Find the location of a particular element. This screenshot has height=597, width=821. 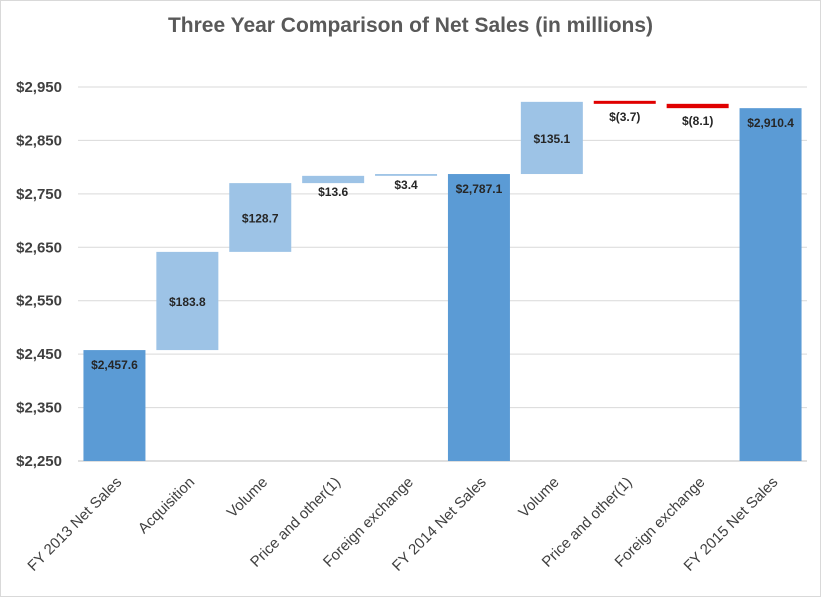

y-tick-label: $2,450 is located at coordinates (39, 354).